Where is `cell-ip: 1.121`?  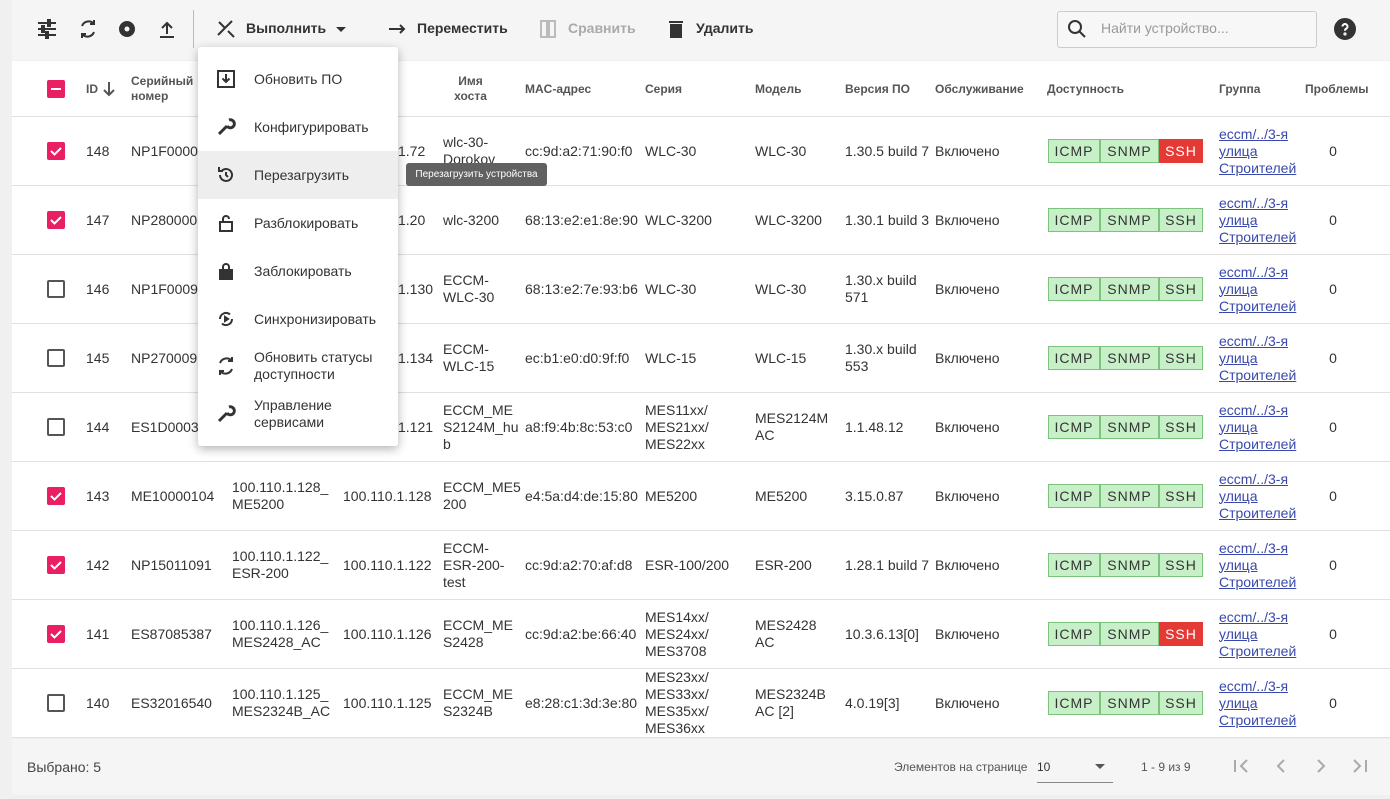 cell-ip: 1.121 is located at coordinates (416, 426).